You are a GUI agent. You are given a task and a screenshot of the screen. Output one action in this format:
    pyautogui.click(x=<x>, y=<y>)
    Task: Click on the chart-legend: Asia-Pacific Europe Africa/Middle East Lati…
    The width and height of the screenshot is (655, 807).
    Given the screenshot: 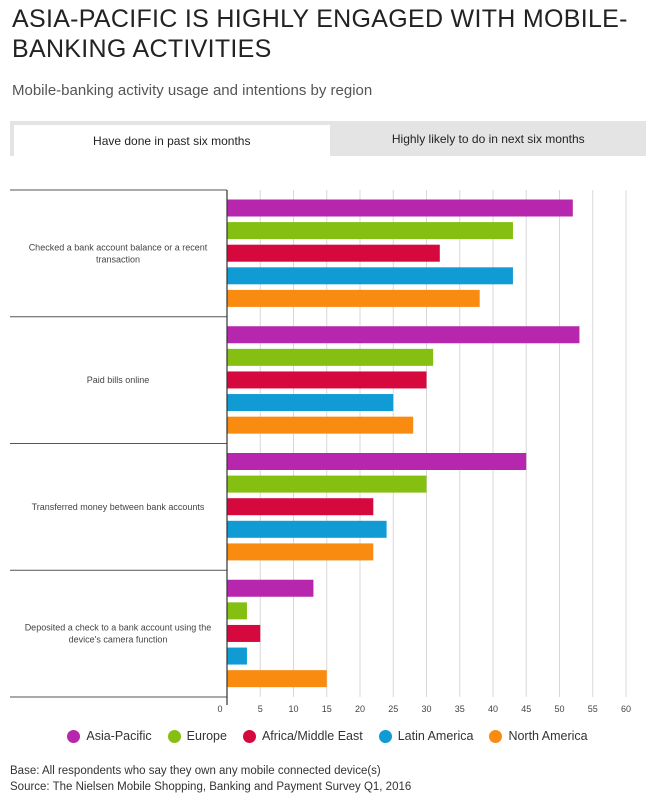 What is the action you would take?
    pyautogui.click(x=327, y=736)
    